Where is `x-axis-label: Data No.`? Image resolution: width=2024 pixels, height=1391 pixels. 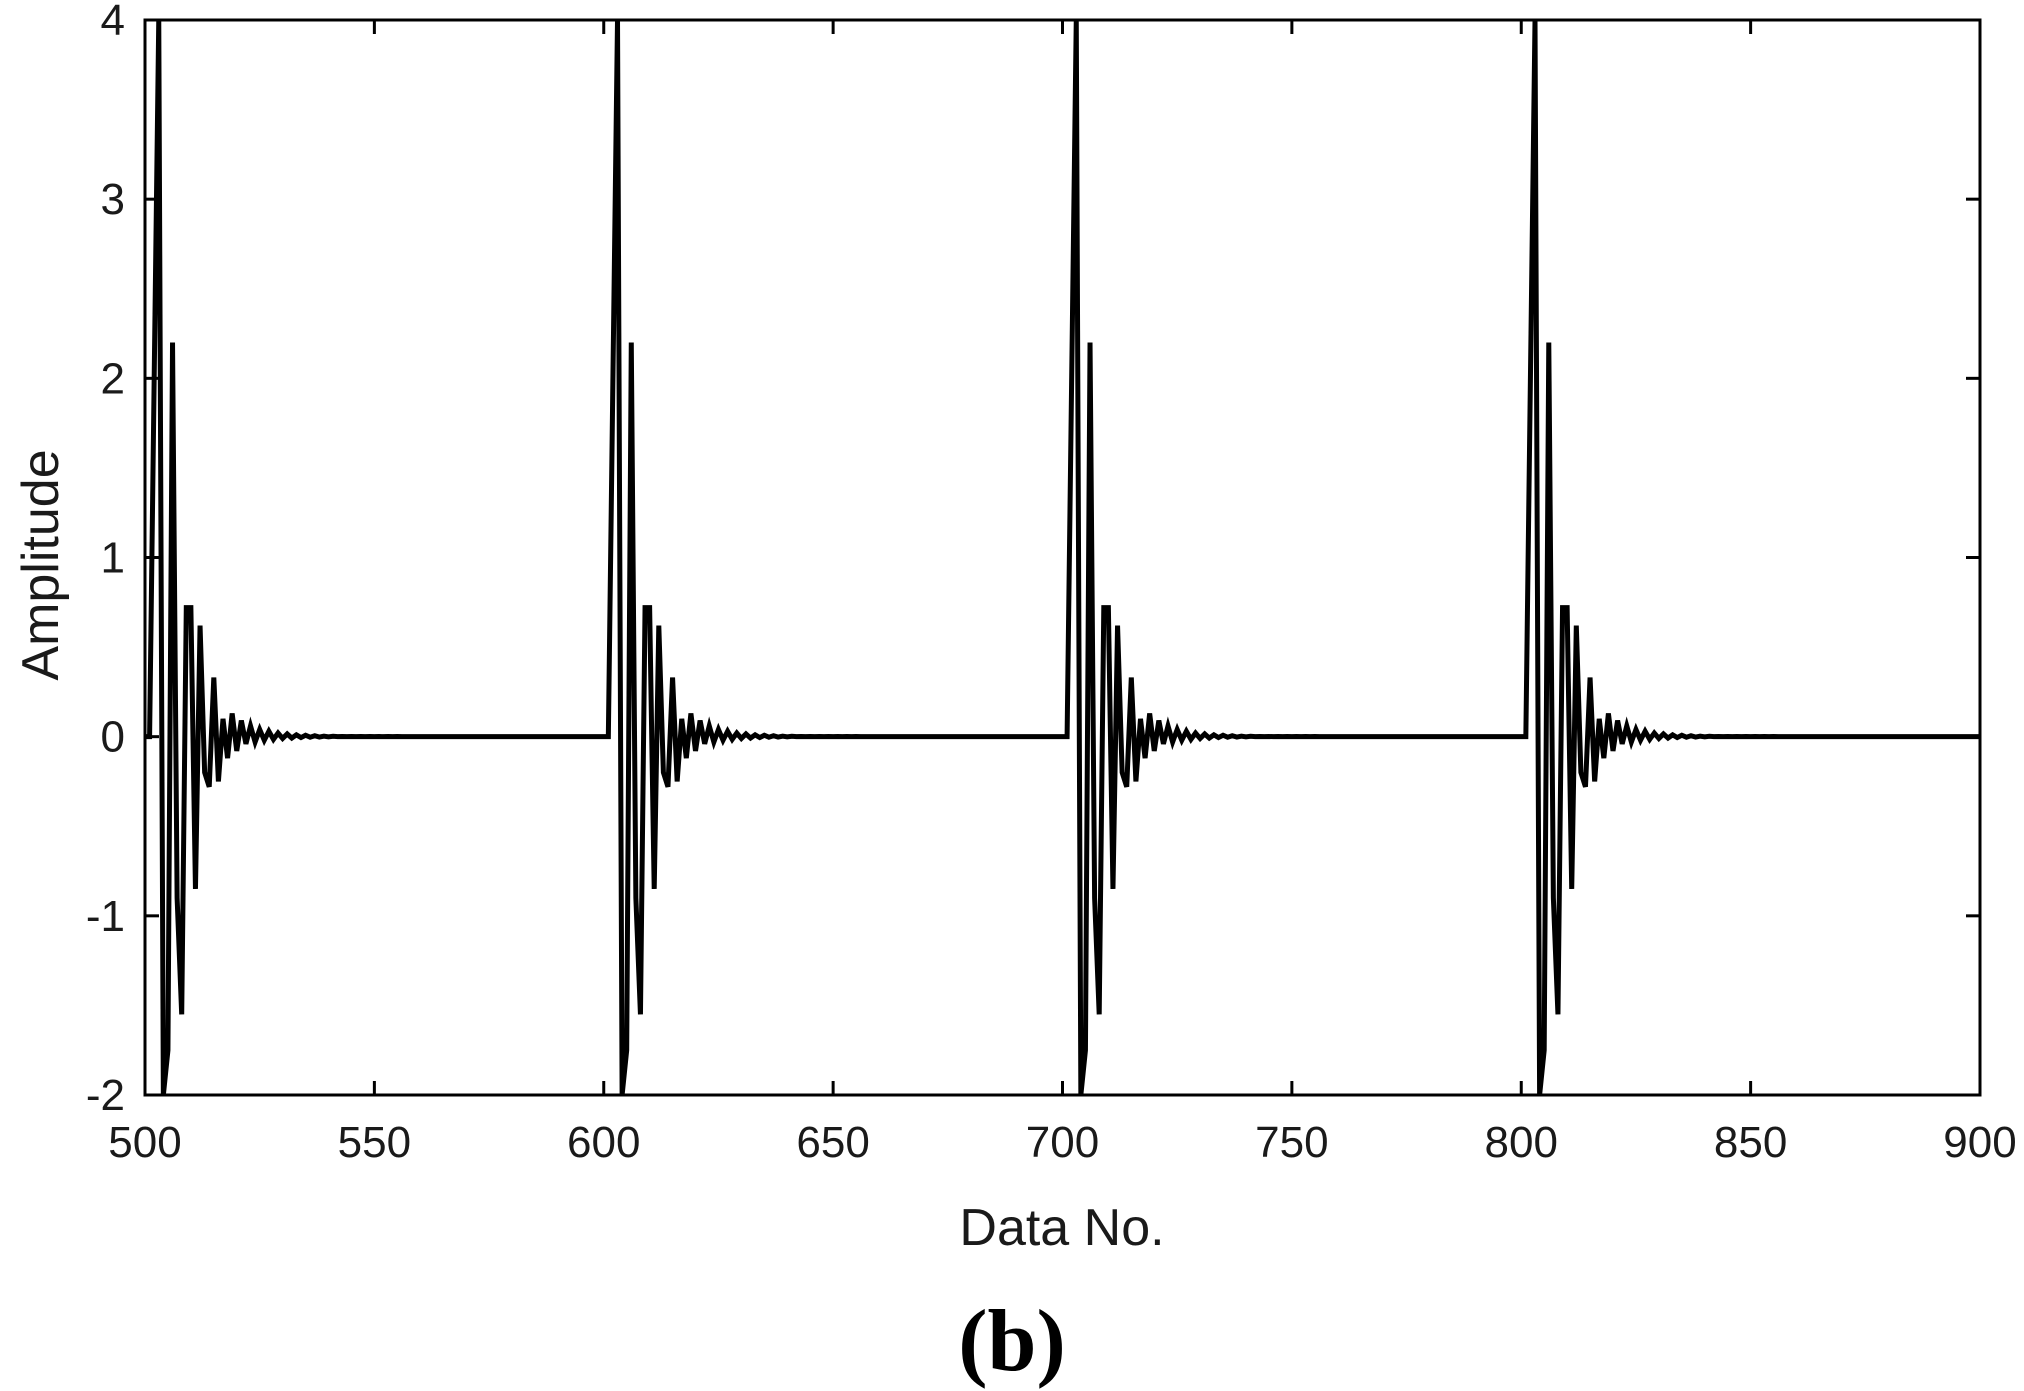 x-axis-label: Data No. is located at coordinates (1061, 1228).